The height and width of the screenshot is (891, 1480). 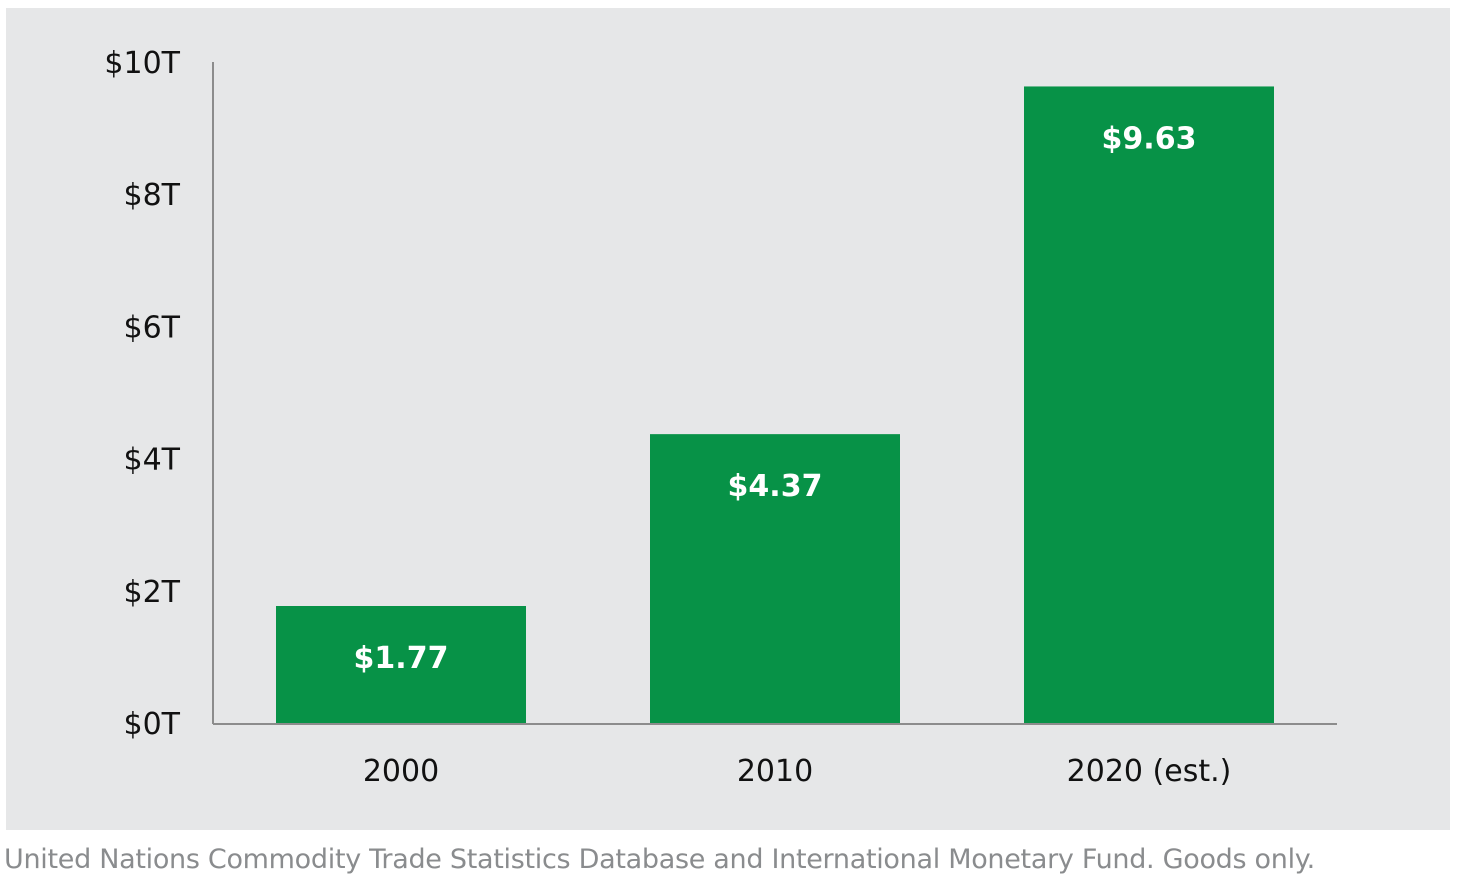 I want to click on data-label: $1.77, so click(x=401, y=658).